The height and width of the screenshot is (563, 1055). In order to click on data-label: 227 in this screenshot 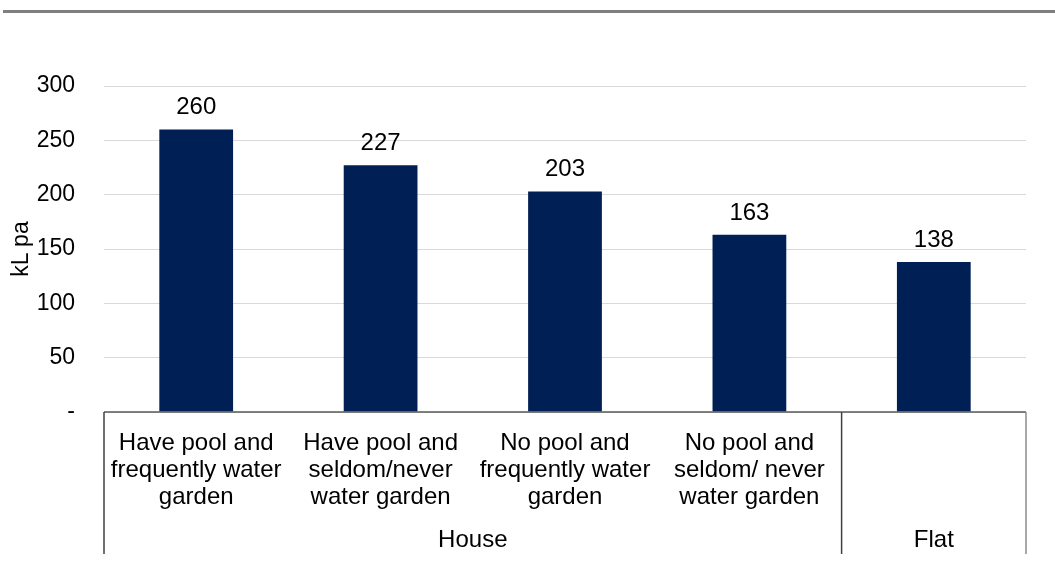, I will do `click(380, 142)`.